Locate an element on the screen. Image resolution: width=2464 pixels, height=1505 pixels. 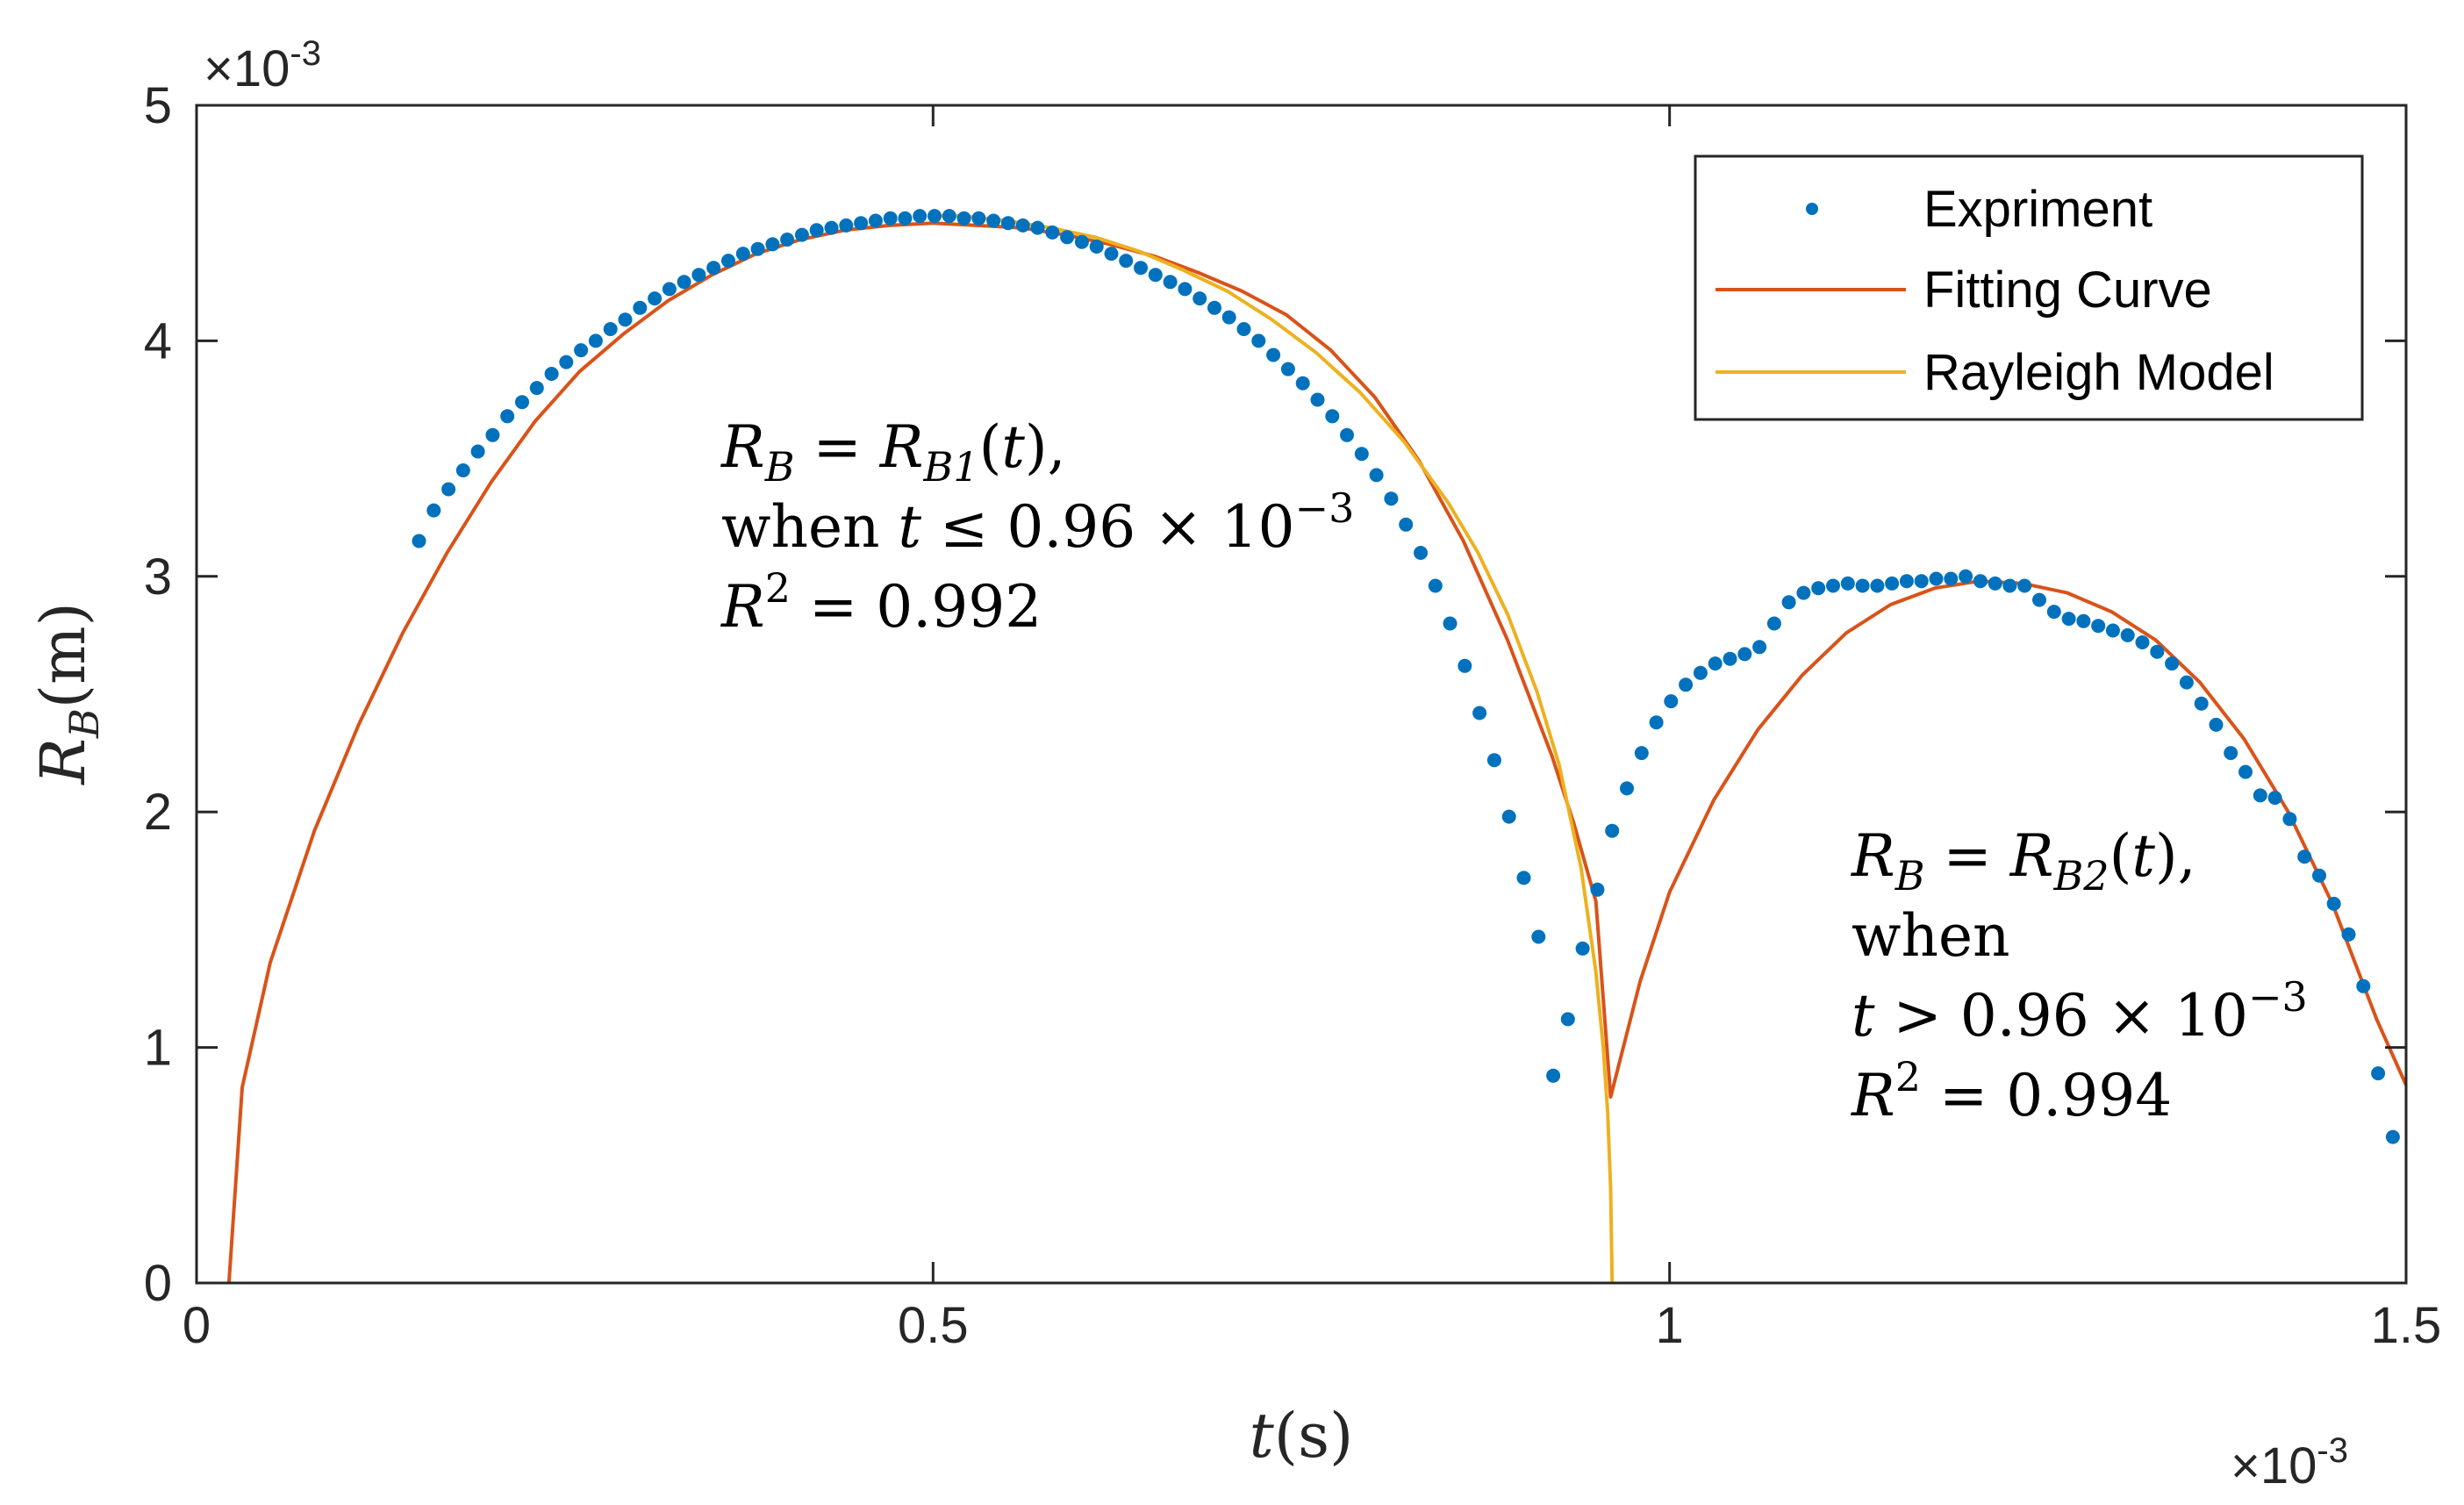
legend-label-rayleigh: Rayleigh Model is located at coordinates (2098, 372).